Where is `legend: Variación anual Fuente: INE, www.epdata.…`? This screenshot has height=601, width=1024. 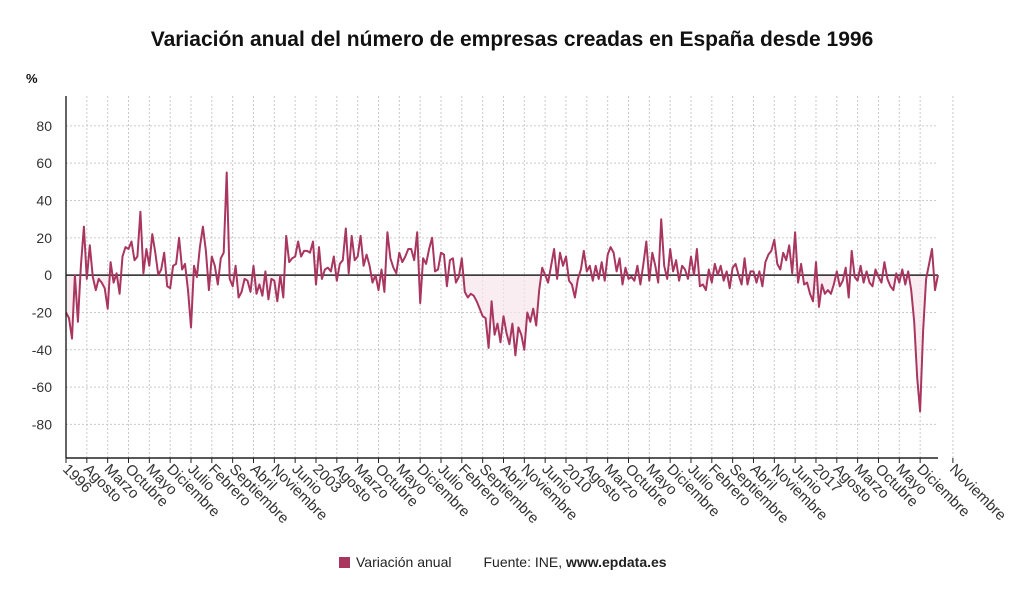
legend: Variación anual Fuente: INE, www.epdata.… is located at coordinates (503, 562).